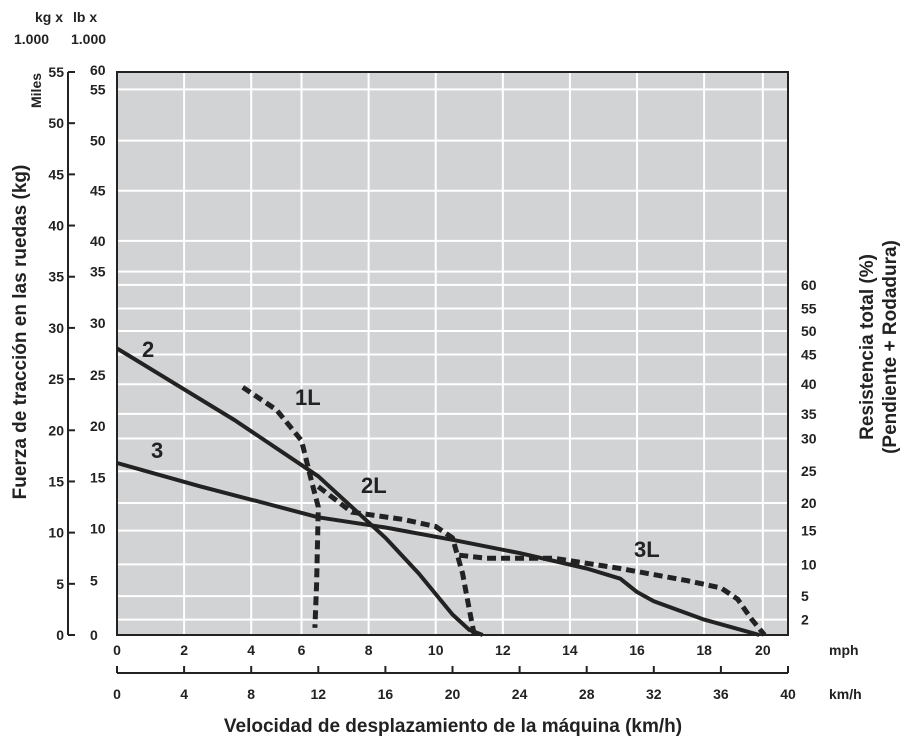  Describe the element at coordinates (396, 560) in the screenshot. I see `series-2L-line` at that location.